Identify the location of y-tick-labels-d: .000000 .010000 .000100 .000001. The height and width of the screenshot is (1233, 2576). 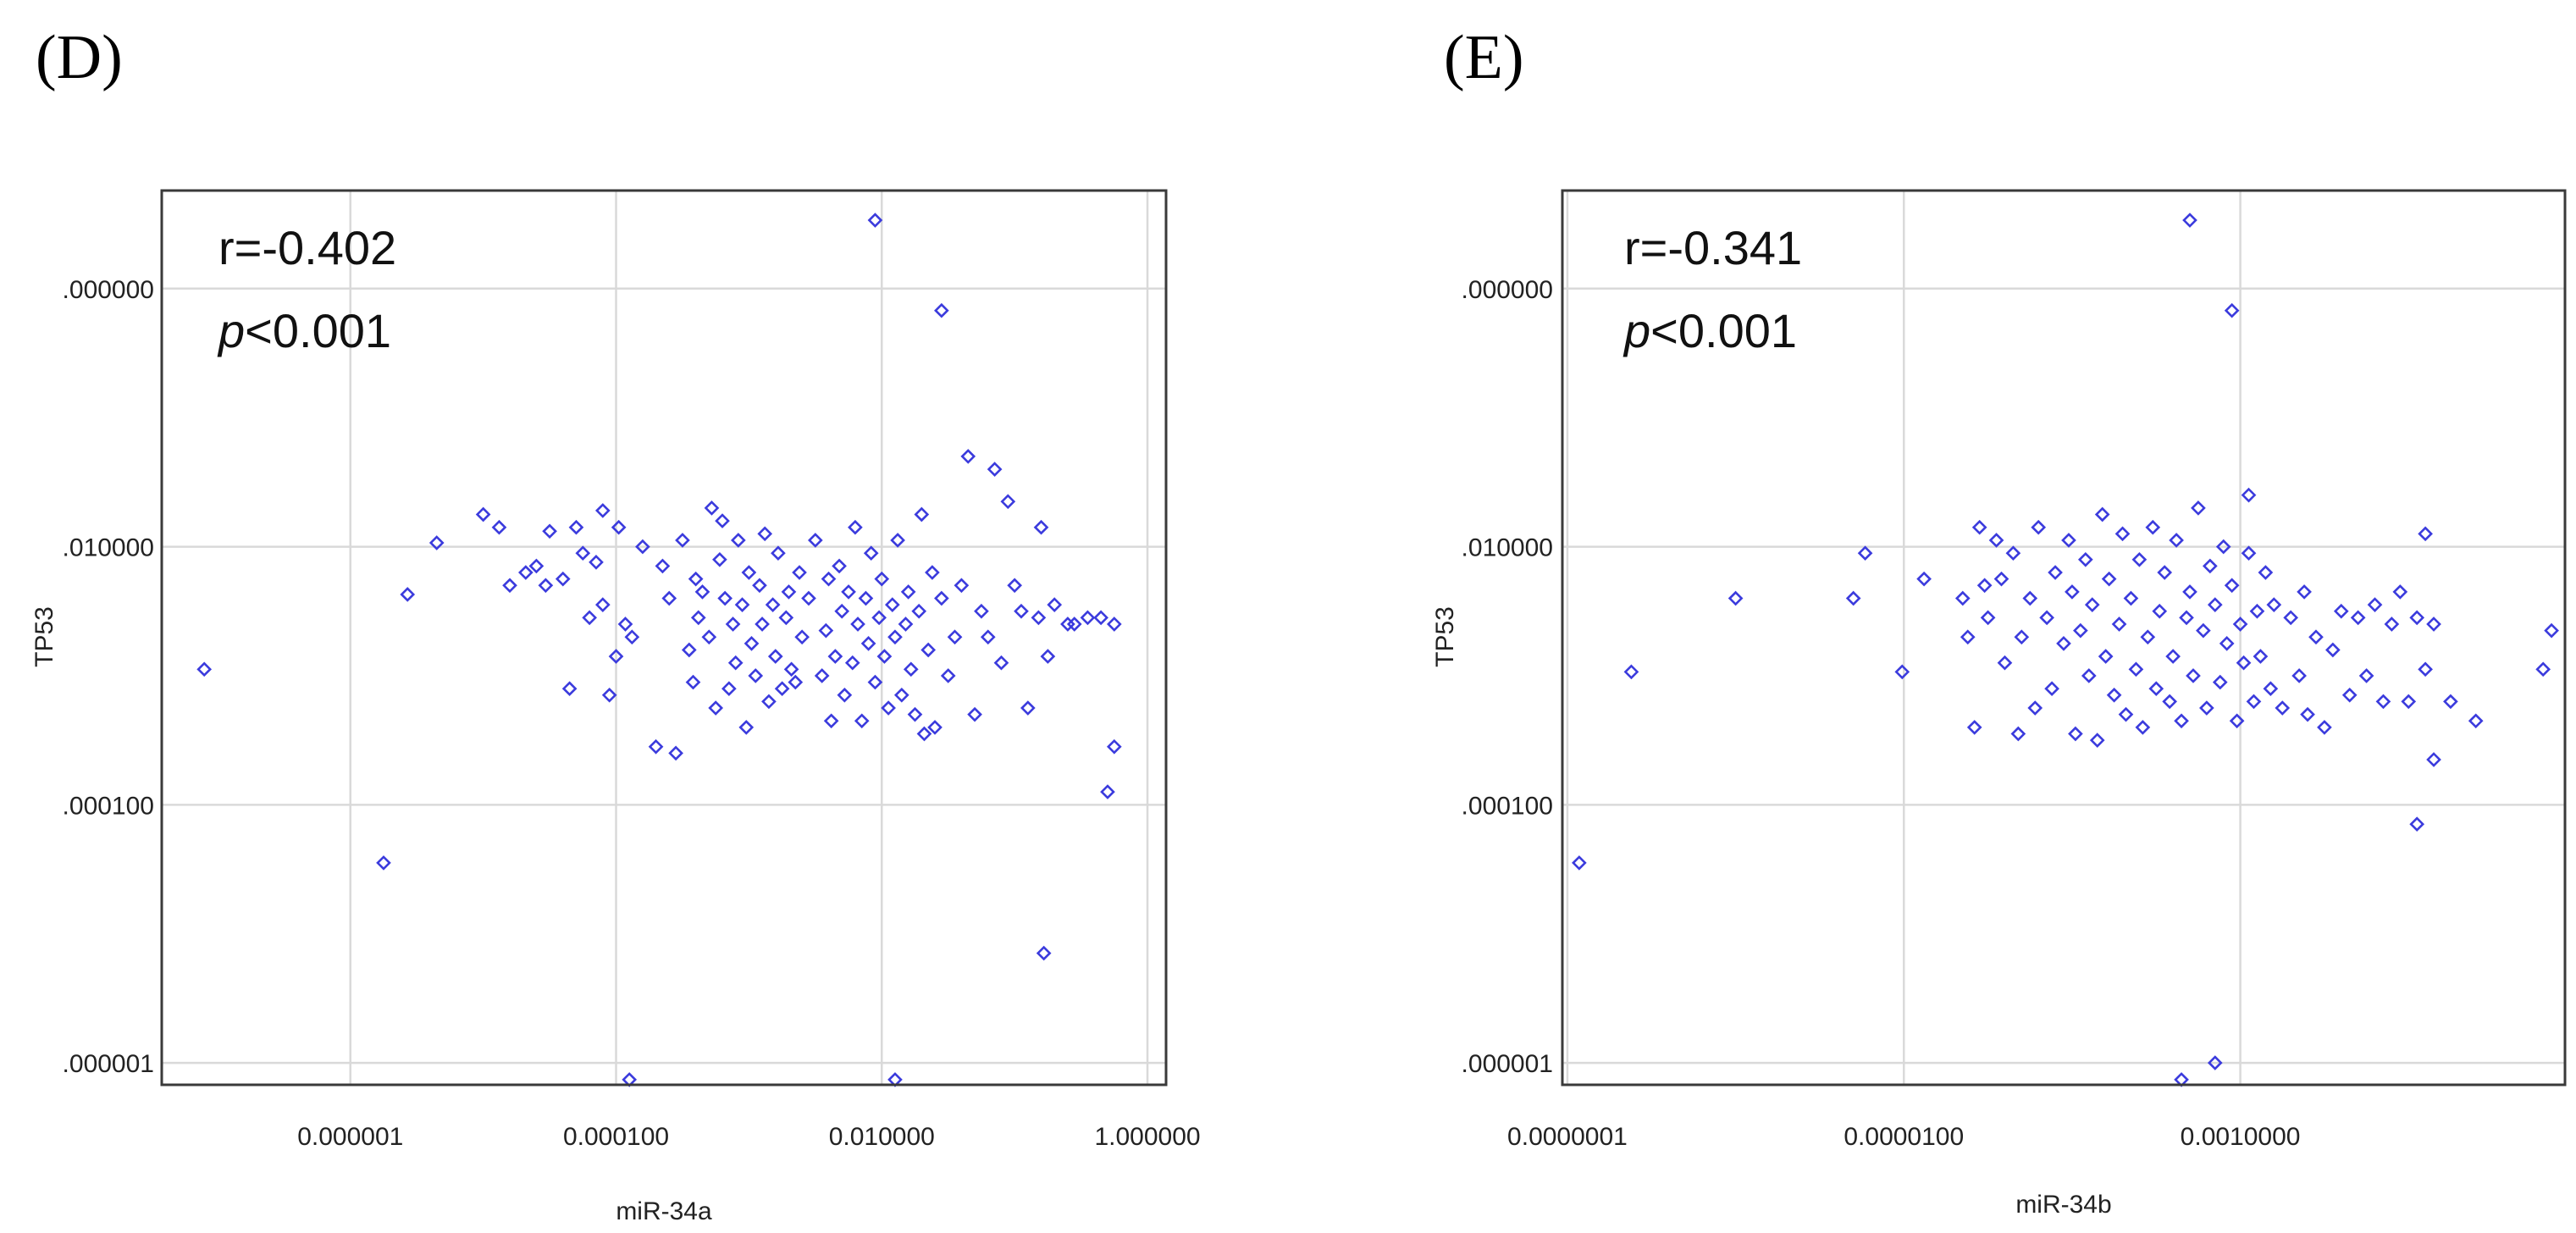
(108, 677).